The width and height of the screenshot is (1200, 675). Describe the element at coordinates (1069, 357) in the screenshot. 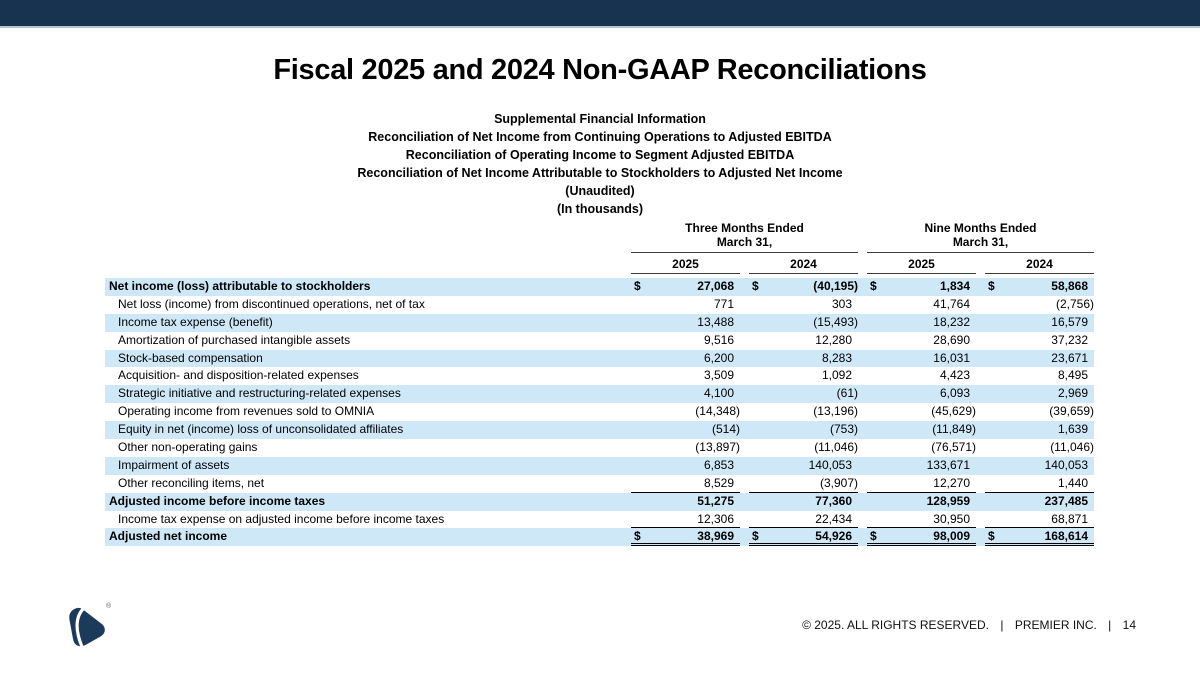

I see `cell-value: 23,671` at that location.